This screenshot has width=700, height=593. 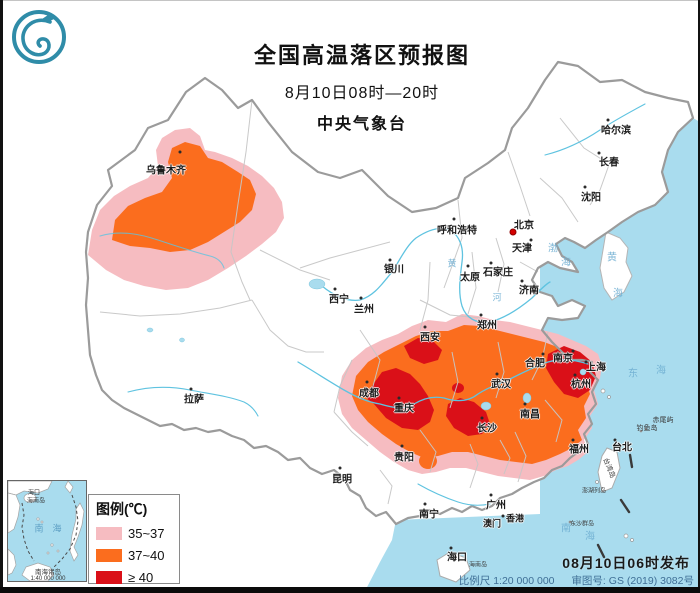 I want to click on cma-logo, so click(x=39, y=37).